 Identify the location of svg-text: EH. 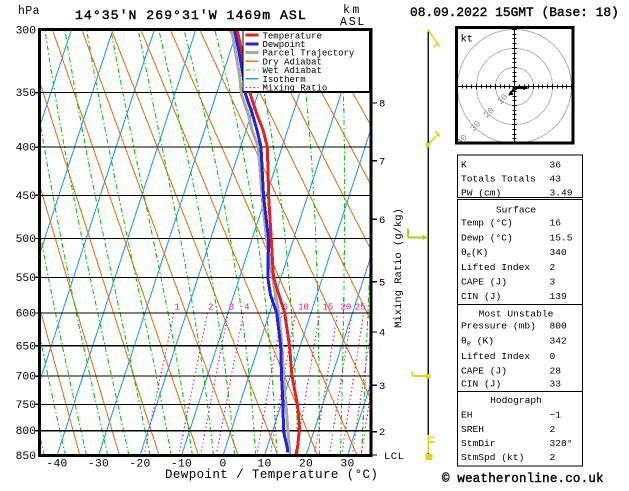
(467, 414).